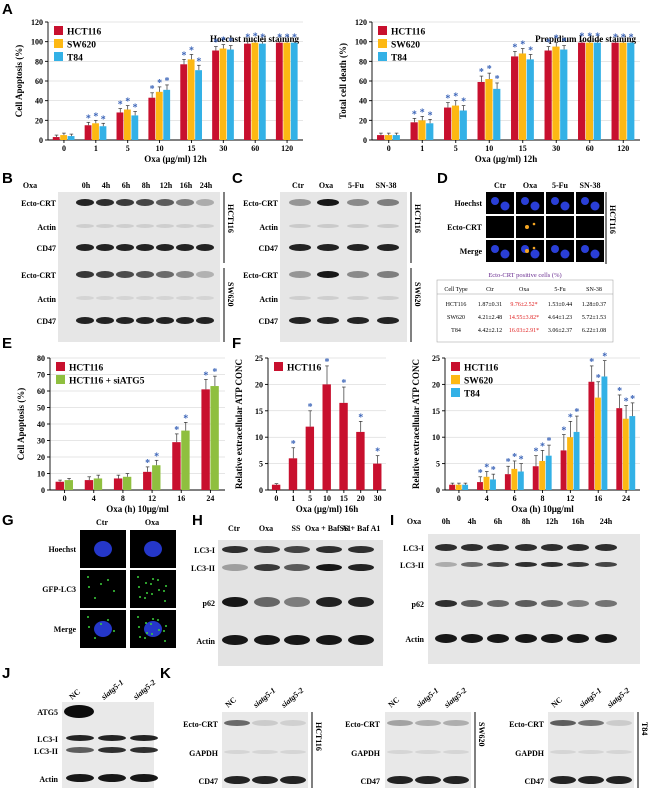  Describe the element at coordinates (585, 201) in the screenshot. I see `nucleus` at that location.